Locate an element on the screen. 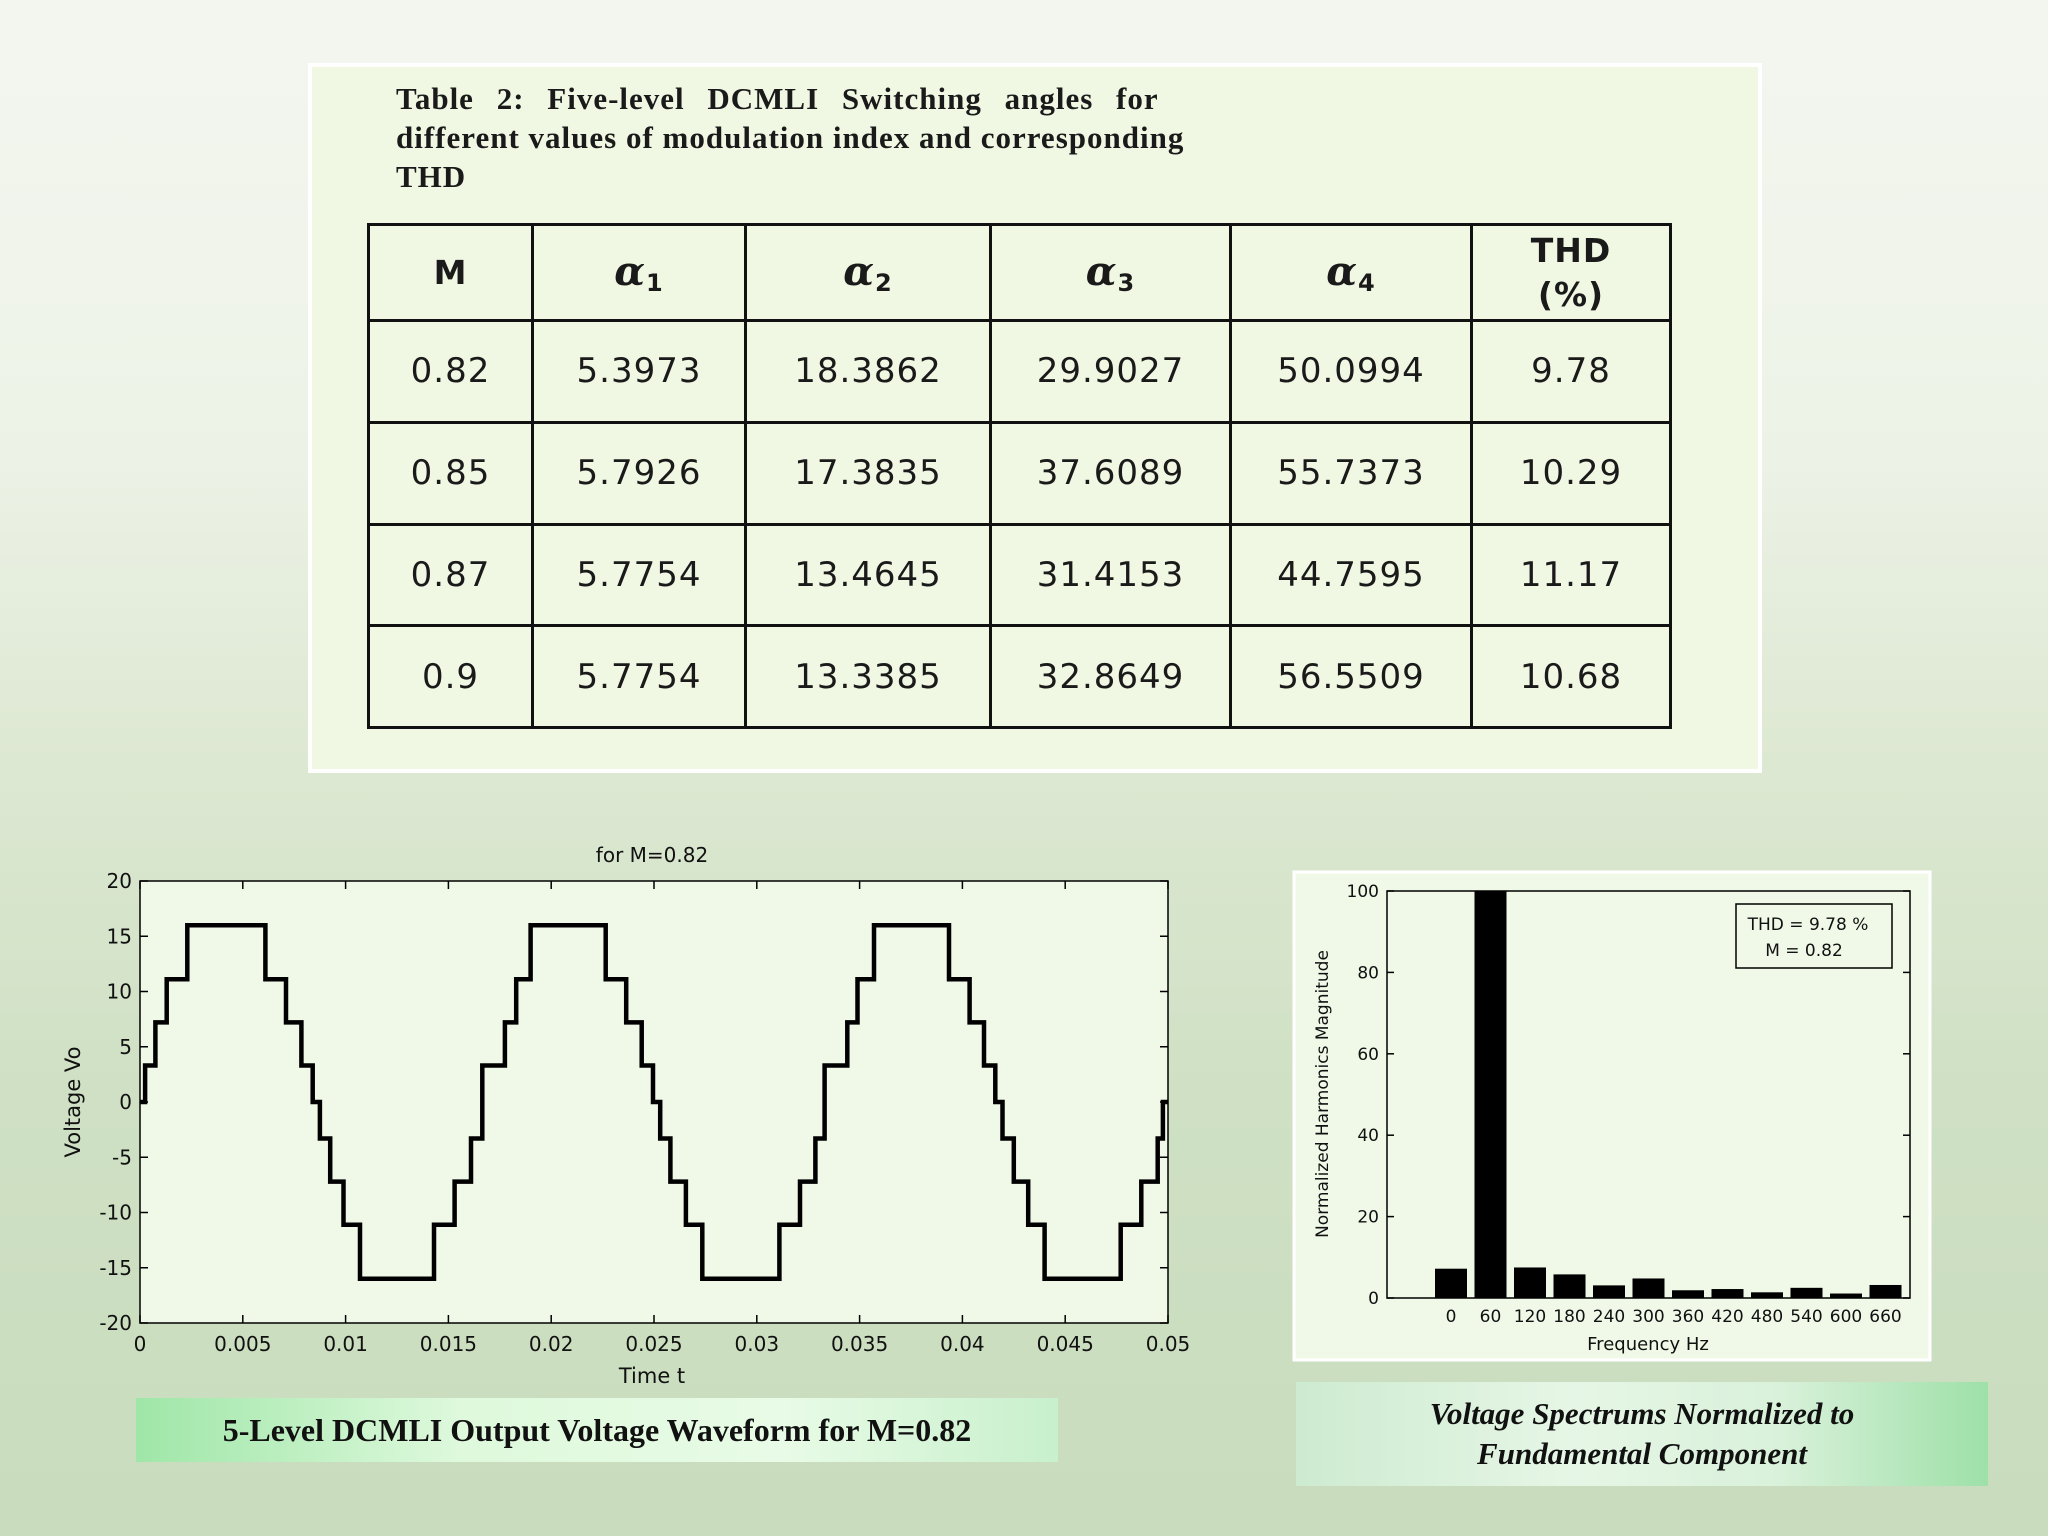 This screenshot has width=2048, height=1536. waveform-series-line is located at coordinates (654, 1102).